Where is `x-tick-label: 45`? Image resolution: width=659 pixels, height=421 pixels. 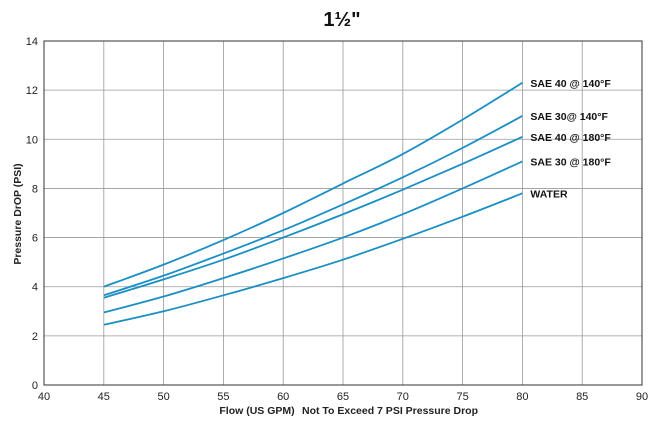 x-tick-label: 45 is located at coordinates (104, 397).